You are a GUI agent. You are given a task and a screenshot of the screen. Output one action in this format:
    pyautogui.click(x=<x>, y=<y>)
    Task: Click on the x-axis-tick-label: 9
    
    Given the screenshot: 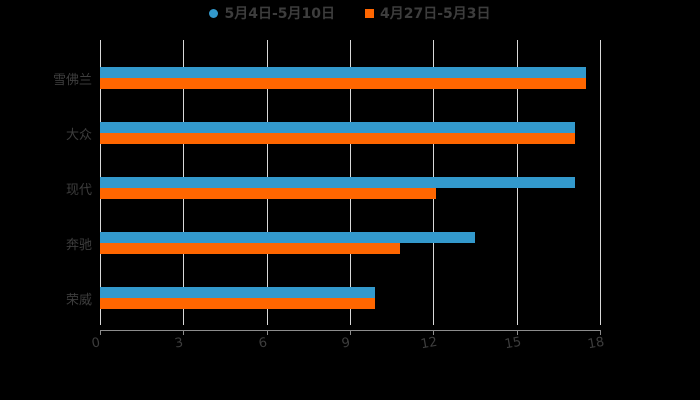 What is the action you would take?
    pyautogui.click(x=346, y=343)
    